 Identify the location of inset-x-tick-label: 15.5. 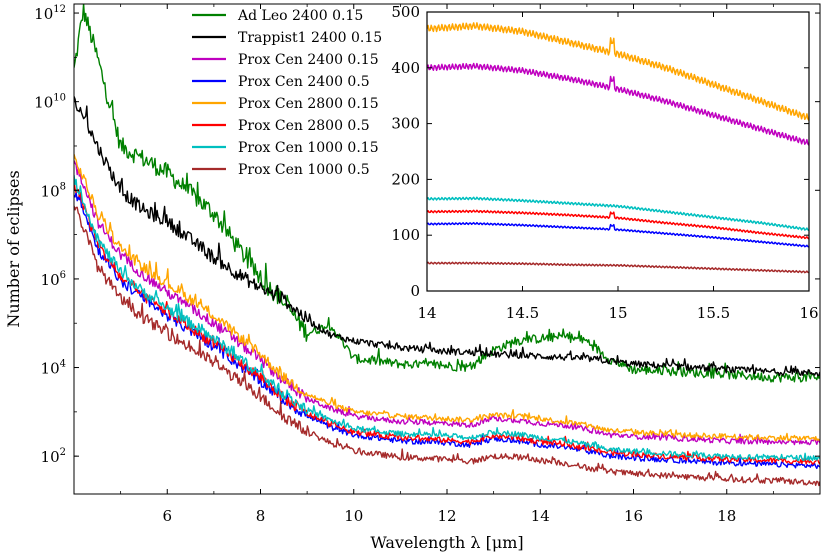
(713, 313).